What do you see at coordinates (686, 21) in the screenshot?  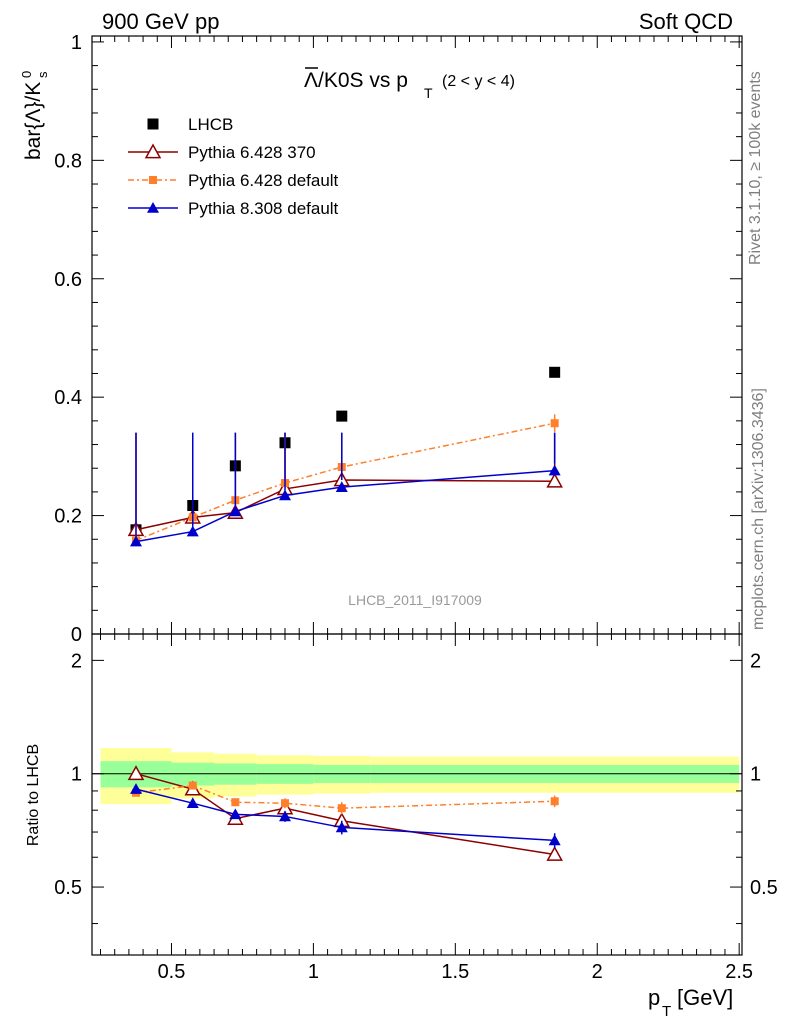 I see `header-right-label: Soft QCD` at bounding box center [686, 21].